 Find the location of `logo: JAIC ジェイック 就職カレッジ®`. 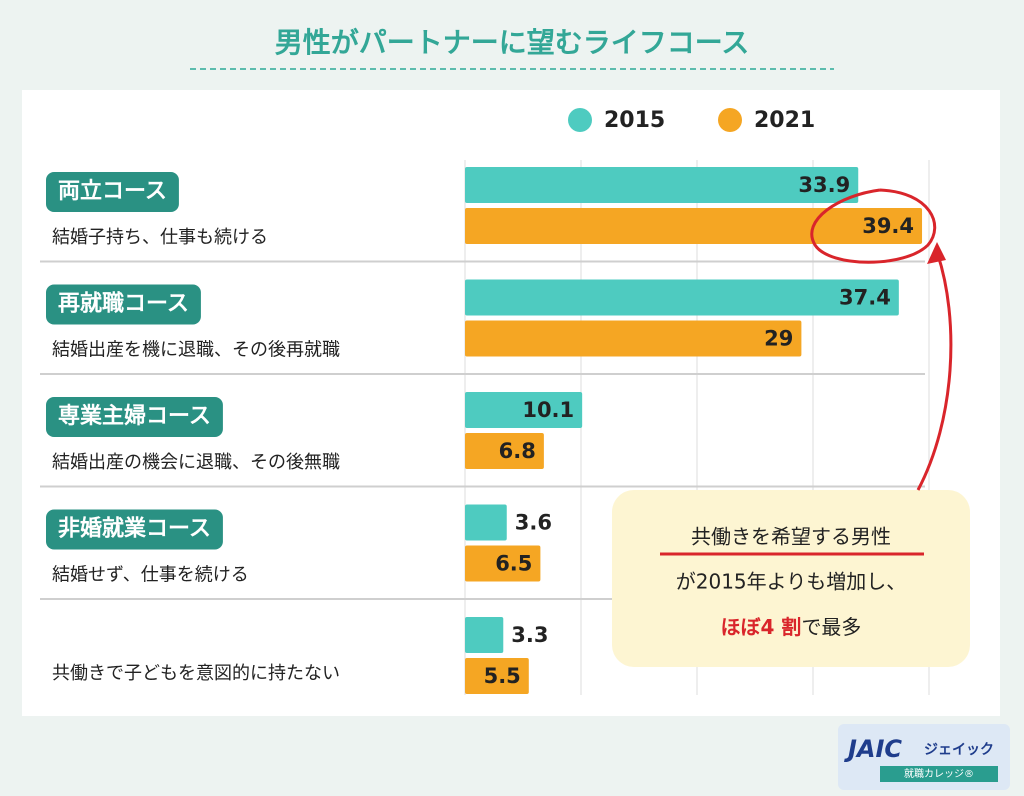

logo: JAIC ジェイック 就職カレッジ® is located at coordinates (924, 757).